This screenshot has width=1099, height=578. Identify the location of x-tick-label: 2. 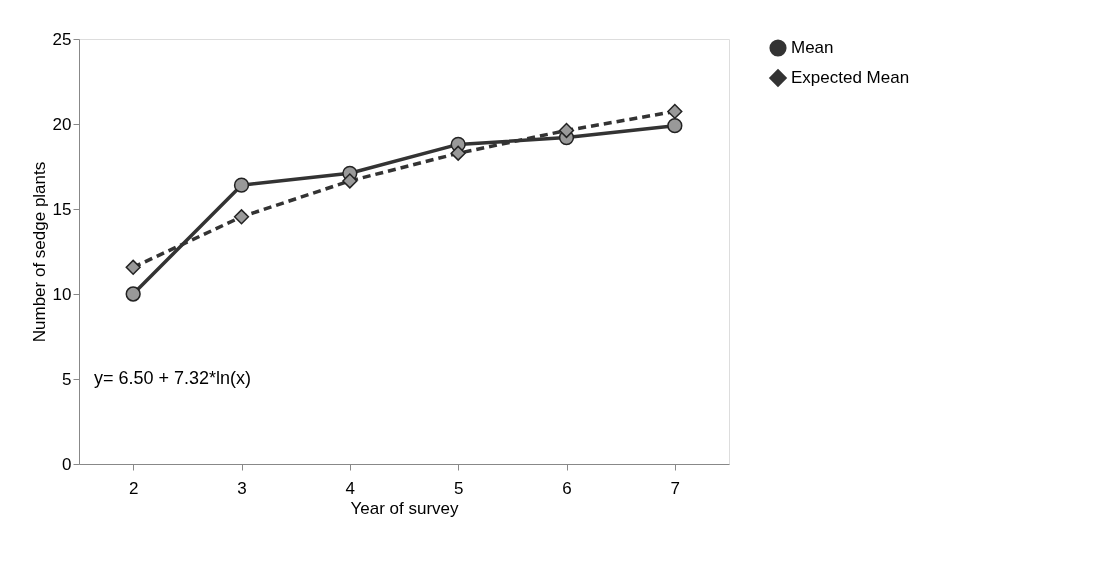
(133, 488).